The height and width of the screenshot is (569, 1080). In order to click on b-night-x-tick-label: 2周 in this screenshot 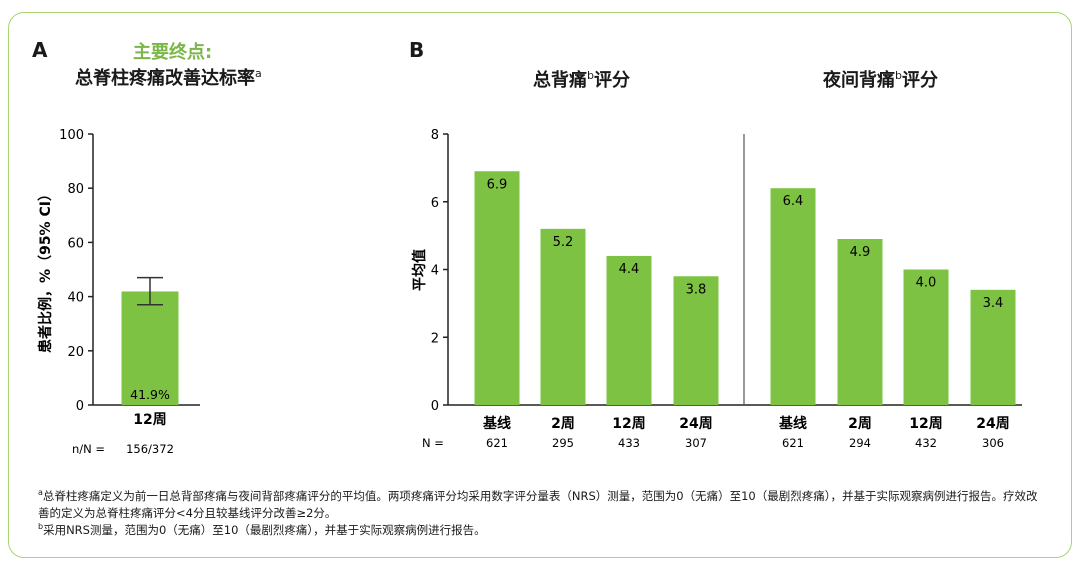, I will do `click(860, 424)`.